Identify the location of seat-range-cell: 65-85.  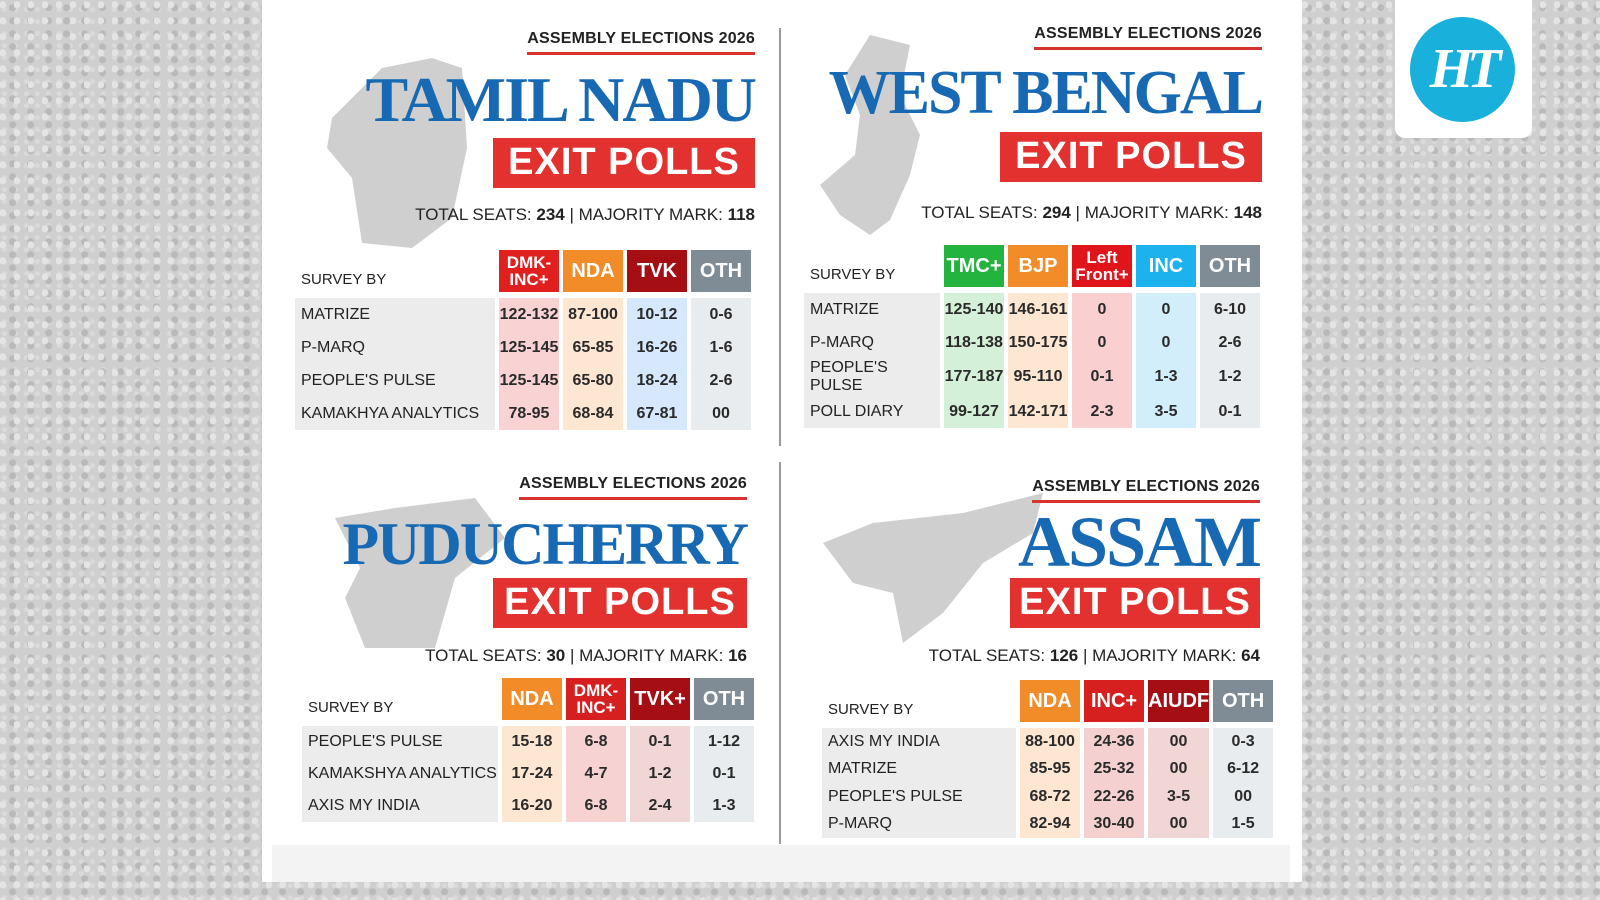
(593, 347).